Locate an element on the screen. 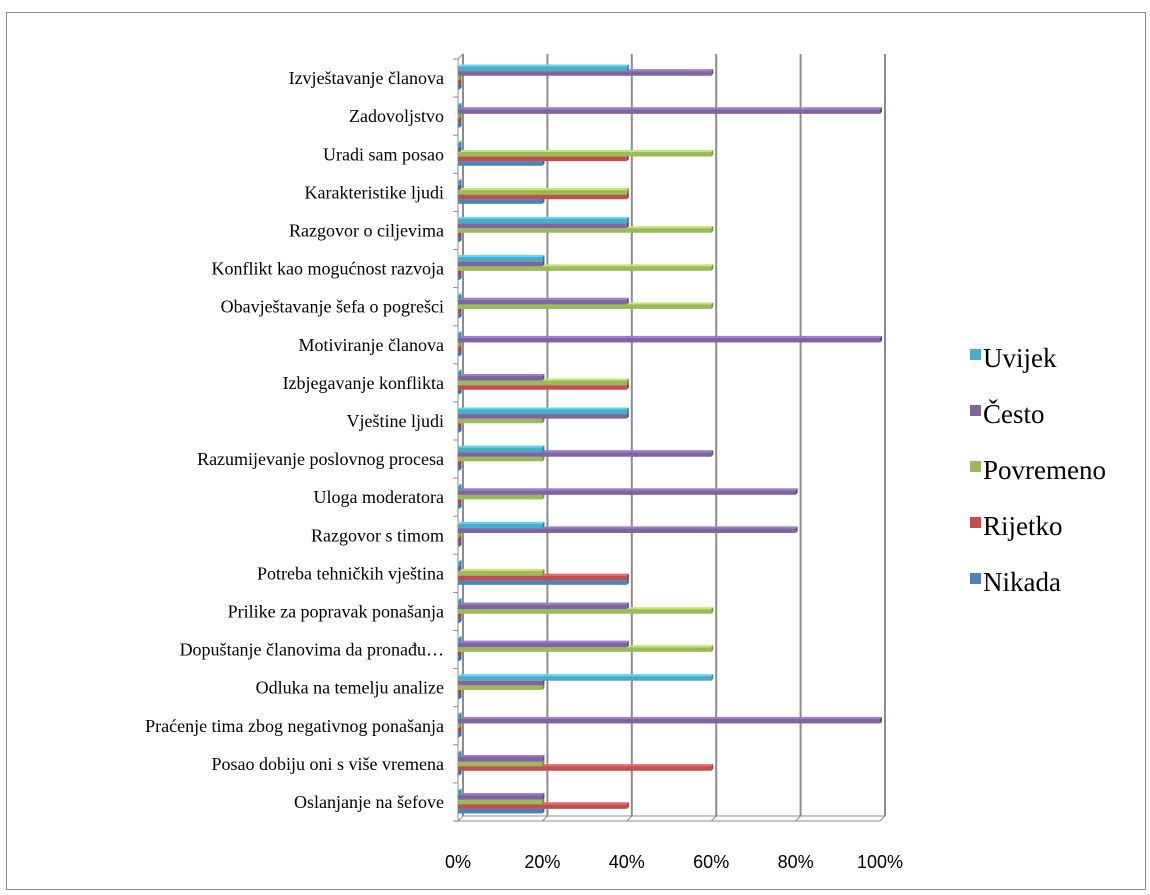  category-label: Potreba tehničkih vještina is located at coordinates (350, 573).